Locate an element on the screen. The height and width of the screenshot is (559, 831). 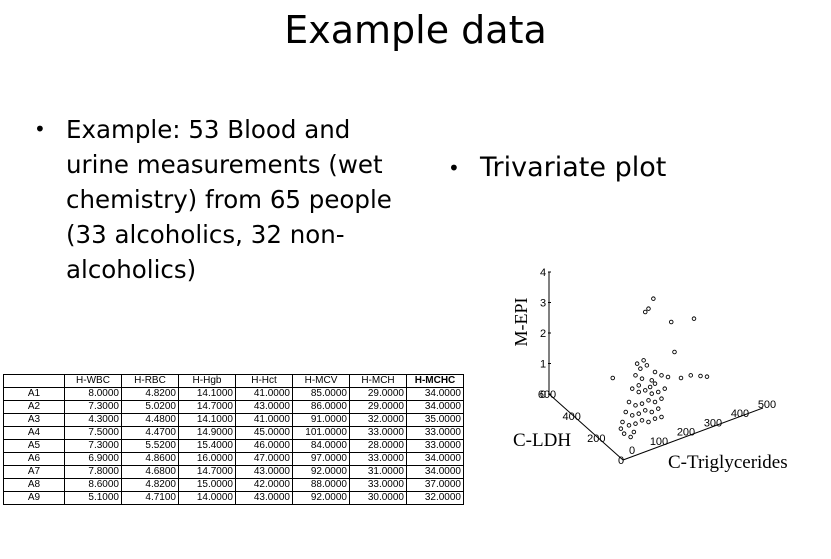
table-cell: 43.0000 is located at coordinates (264, 407).